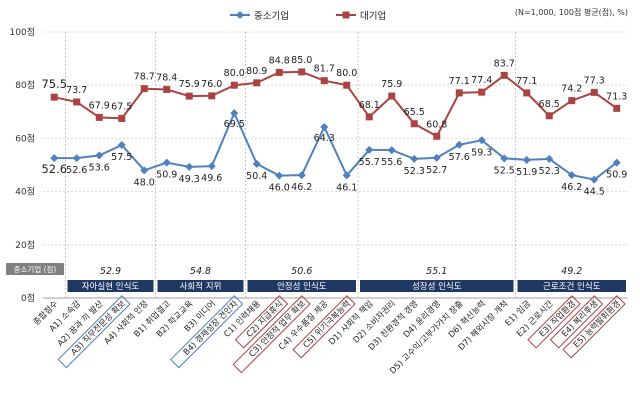 Image resolution: width=640 pixels, height=404 pixels. Describe the element at coordinates (594, 192) in the screenshot. I see `data-label: 44.5` at that location.